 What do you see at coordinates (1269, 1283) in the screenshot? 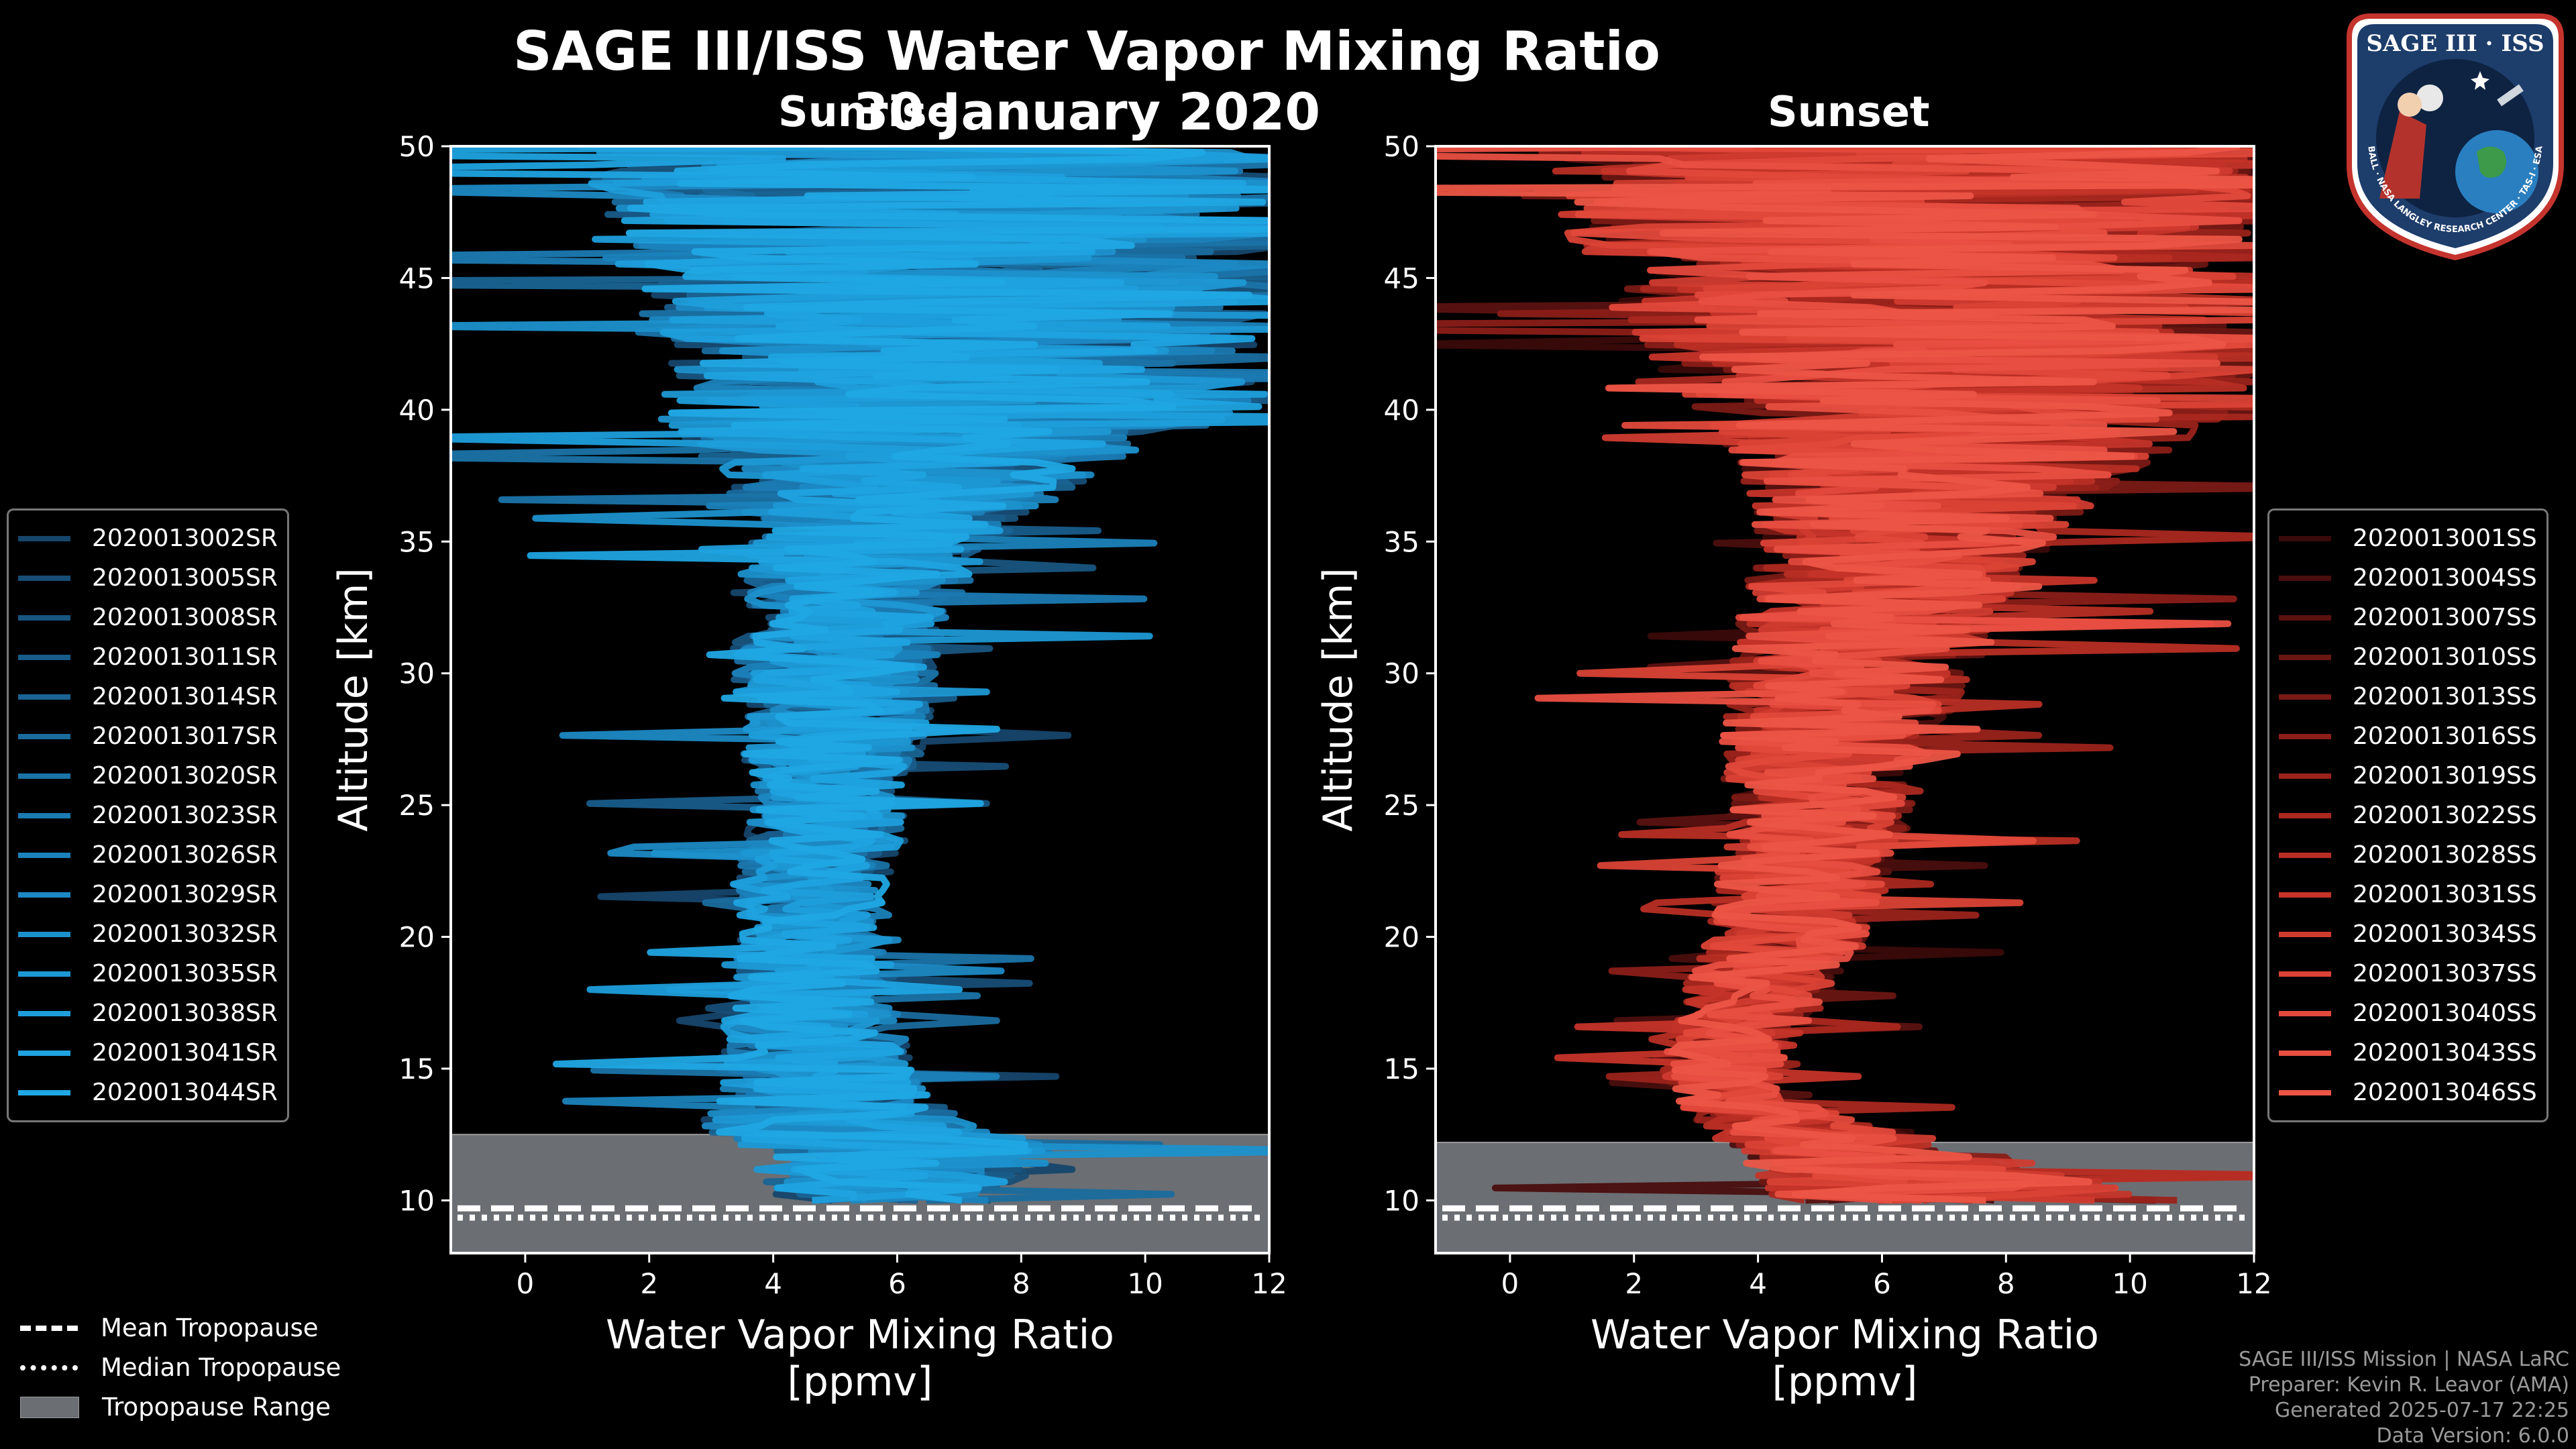
I see `sunrise-xtick-label-12: 12` at bounding box center [1269, 1283].